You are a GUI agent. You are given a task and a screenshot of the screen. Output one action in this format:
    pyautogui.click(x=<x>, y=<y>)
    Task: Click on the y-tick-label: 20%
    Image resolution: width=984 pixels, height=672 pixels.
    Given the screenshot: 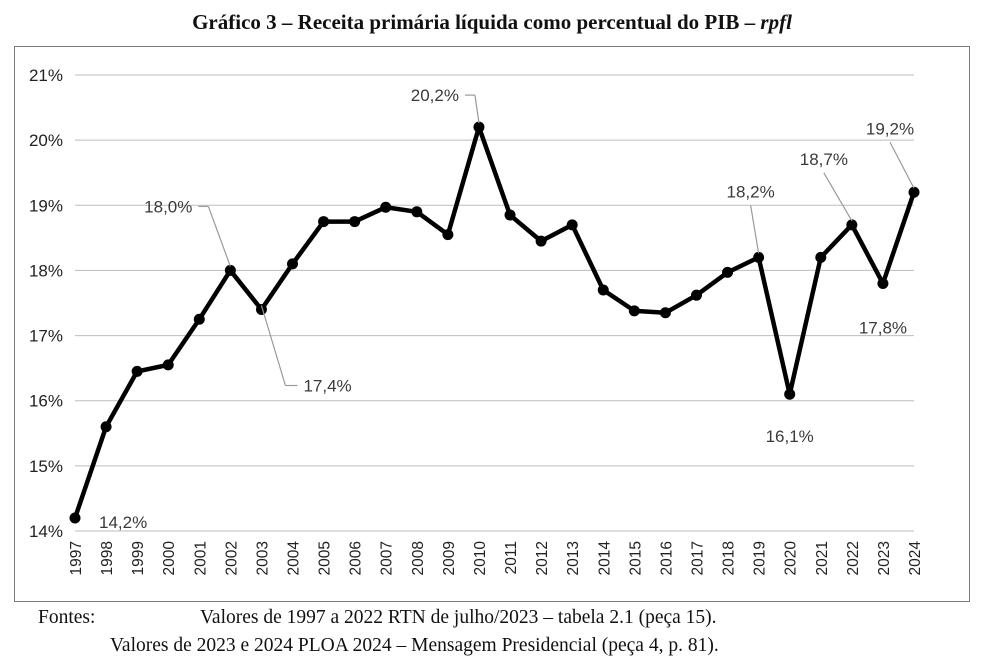 What is the action you would take?
    pyautogui.click(x=46, y=140)
    